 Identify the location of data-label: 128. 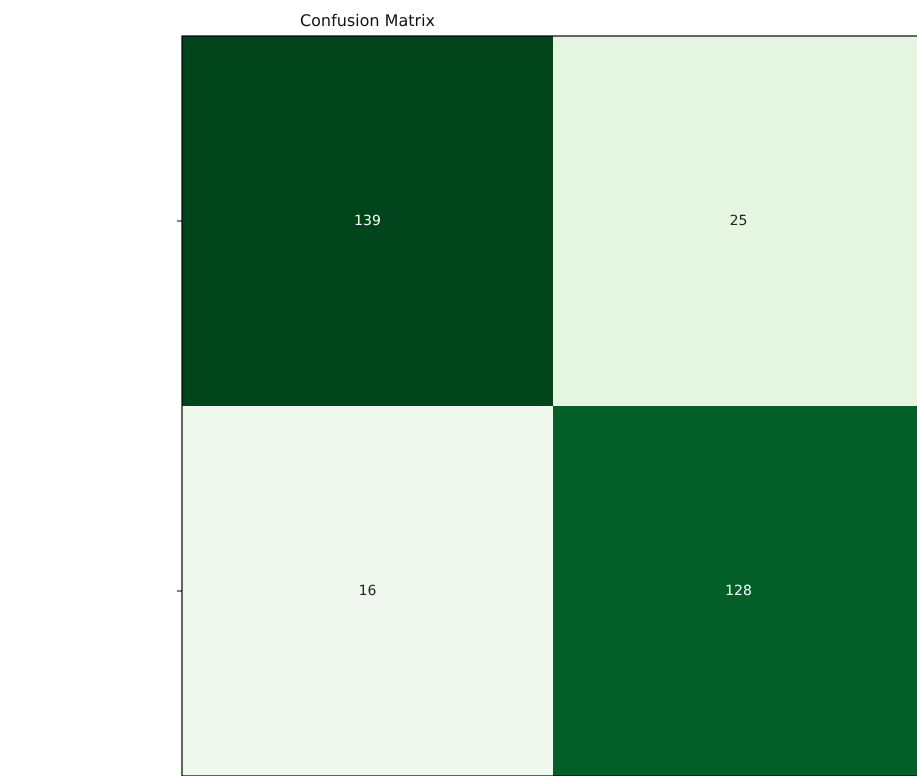
(738, 591).